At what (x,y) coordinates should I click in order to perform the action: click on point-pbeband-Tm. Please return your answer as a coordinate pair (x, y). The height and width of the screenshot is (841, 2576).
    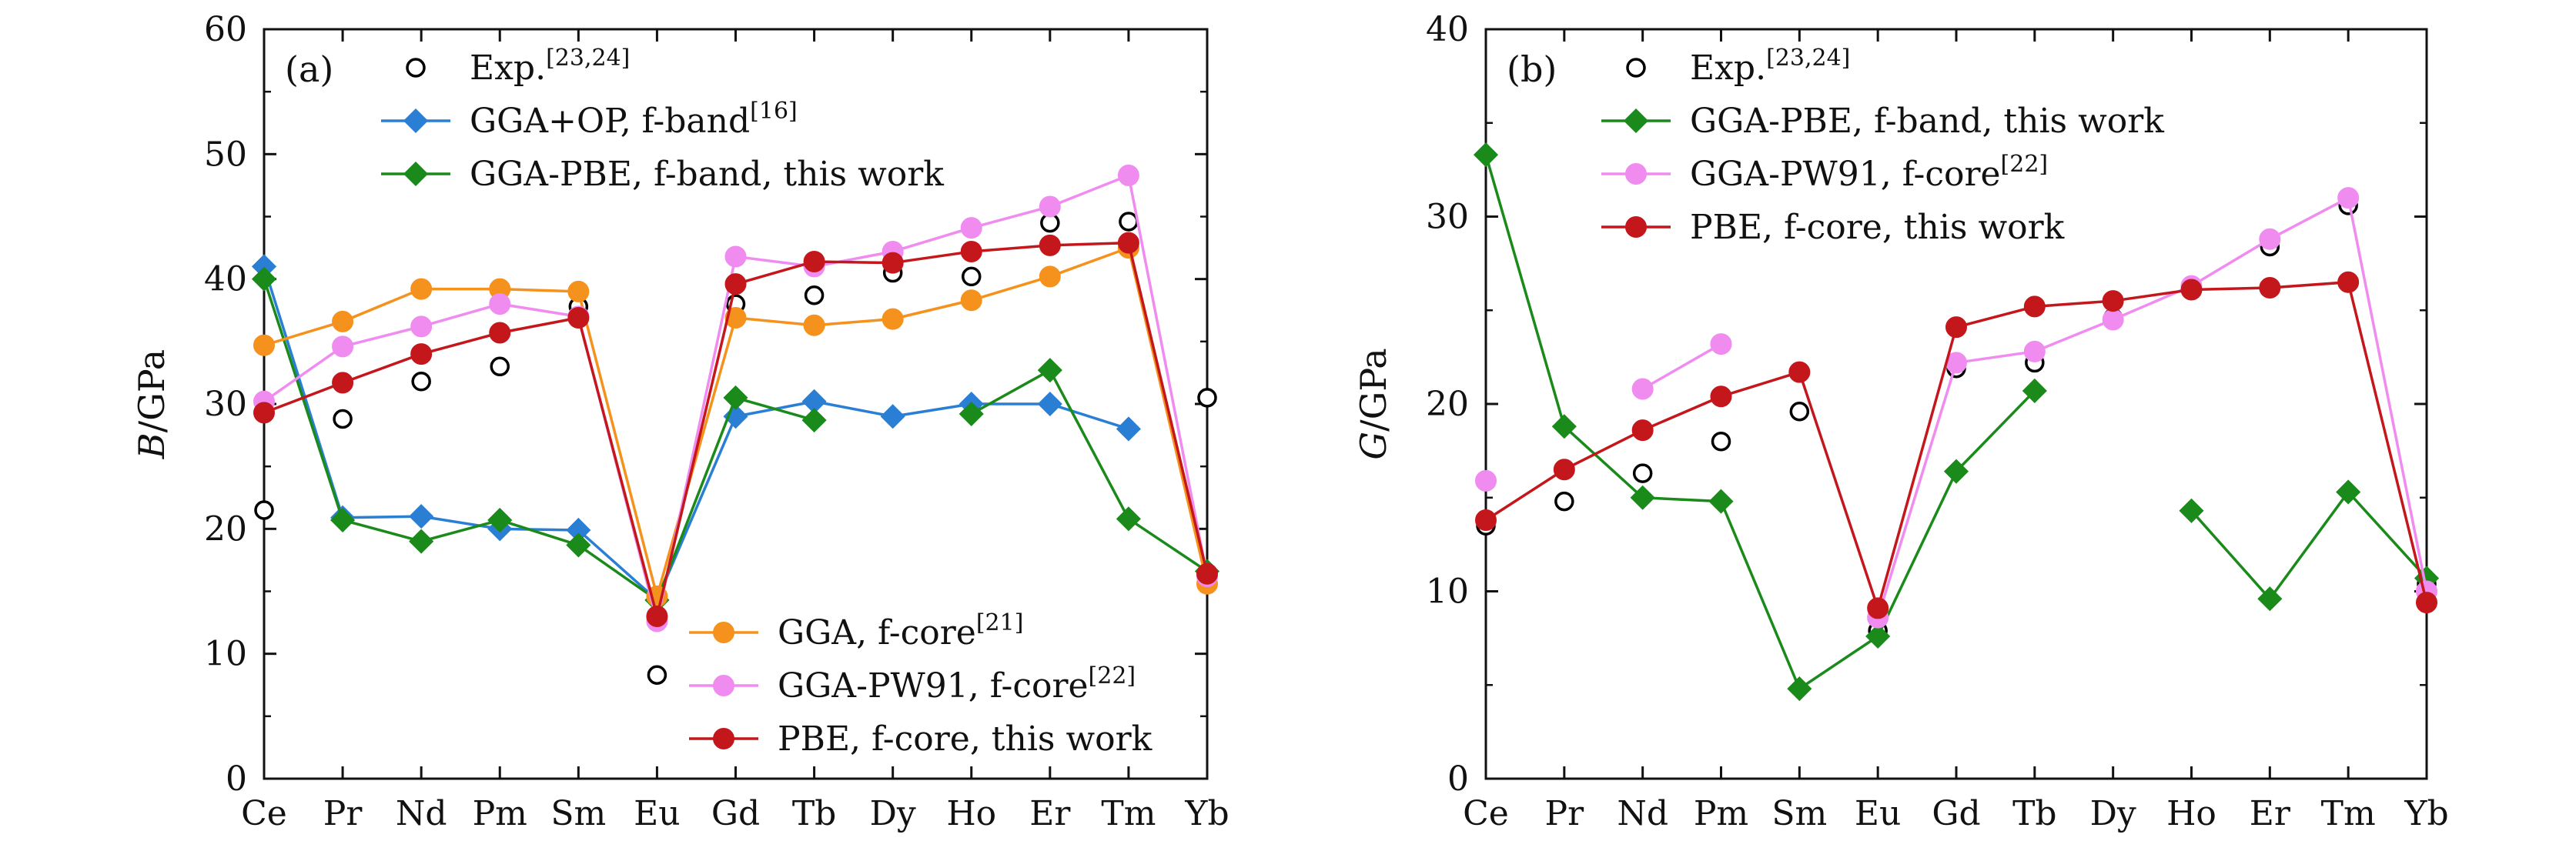
    Looking at the image, I should click on (1128, 519).